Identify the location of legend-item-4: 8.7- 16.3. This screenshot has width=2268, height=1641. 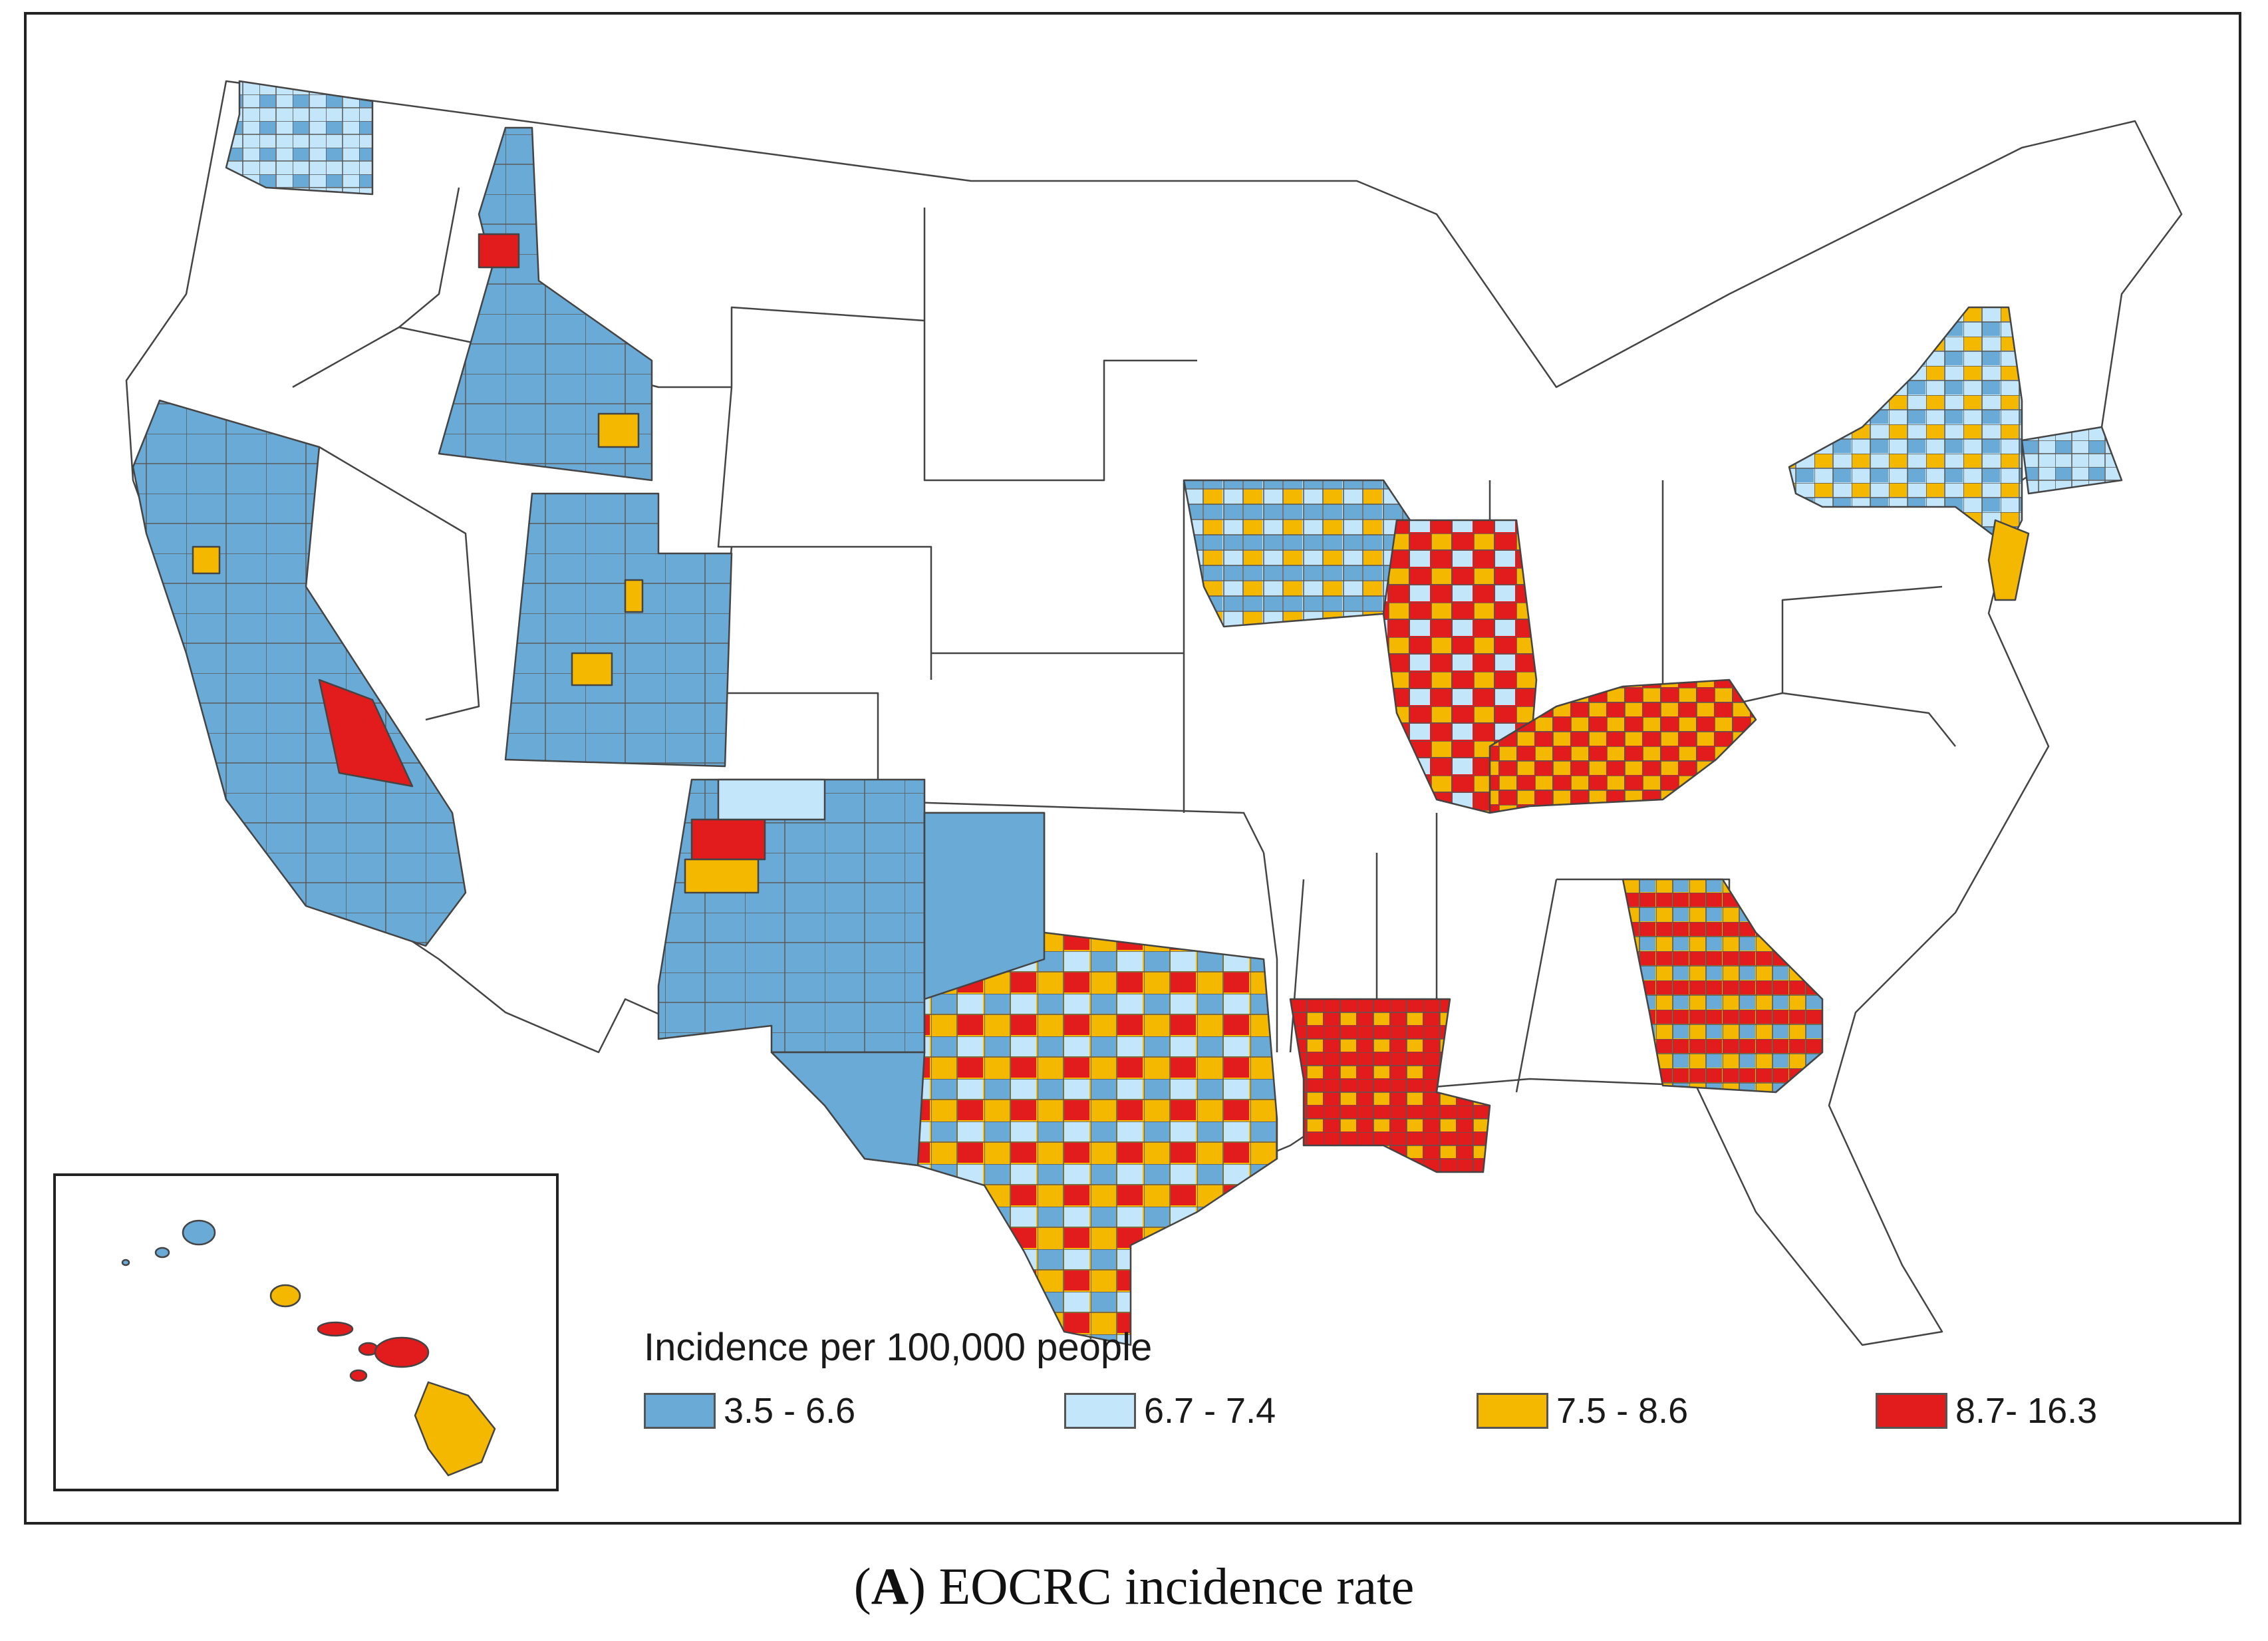
(1987, 1410).